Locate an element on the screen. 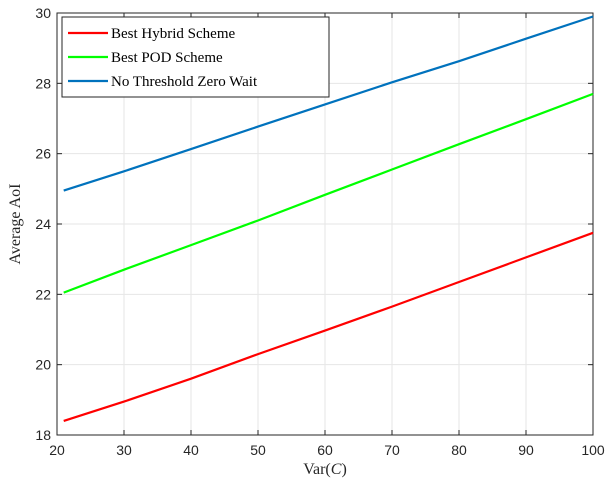  x-tick-label: 100 is located at coordinates (593, 450).